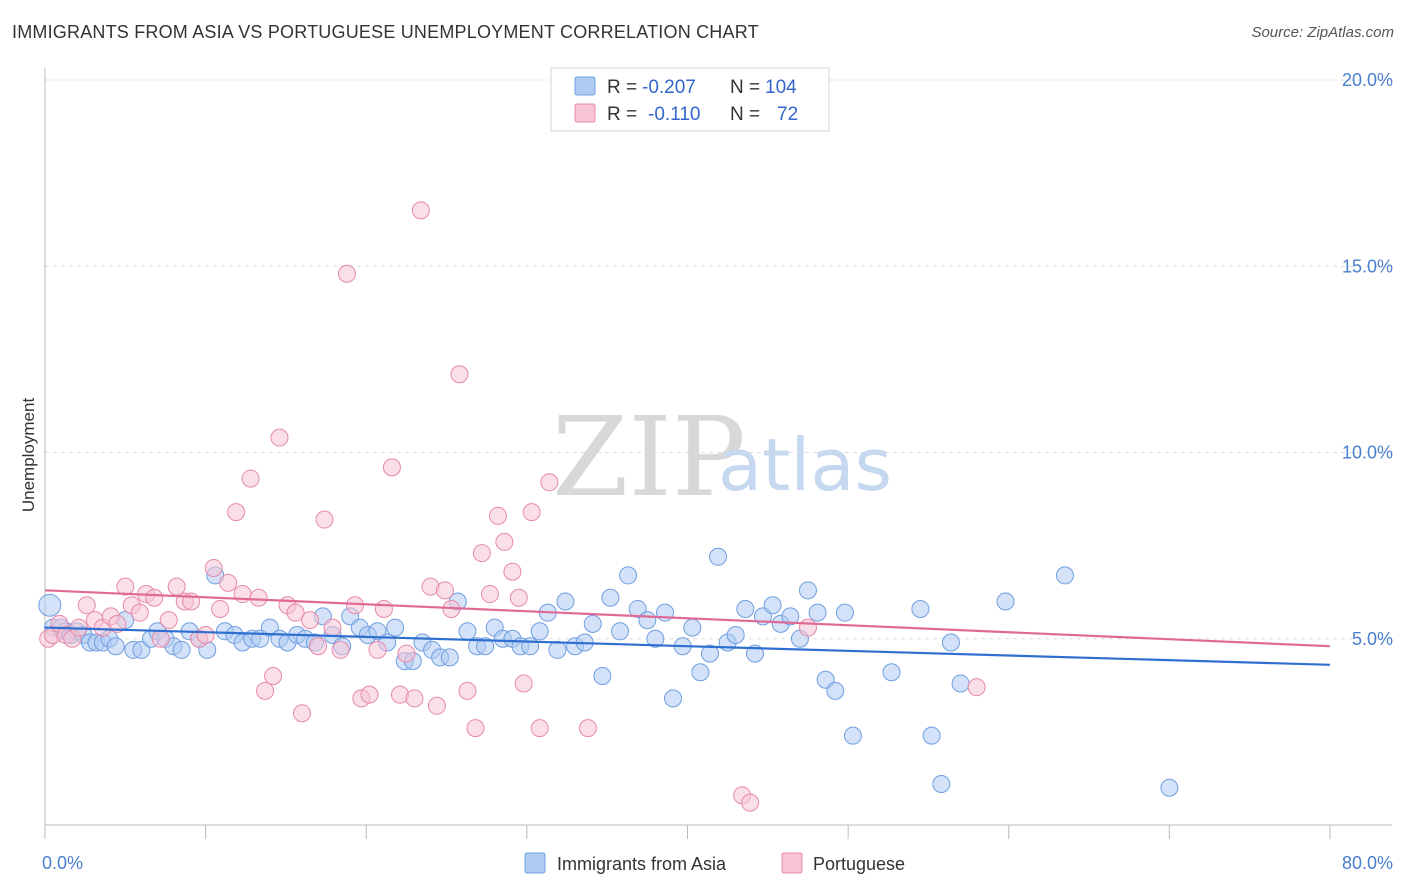 Image resolution: width=1406 pixels, height=892 pixels. What do you see at coordinates (642, 864) in the screenshot?
I see `bottom-legend-label-asia: Immigrants from Asia` at bounding box center [642, 864].